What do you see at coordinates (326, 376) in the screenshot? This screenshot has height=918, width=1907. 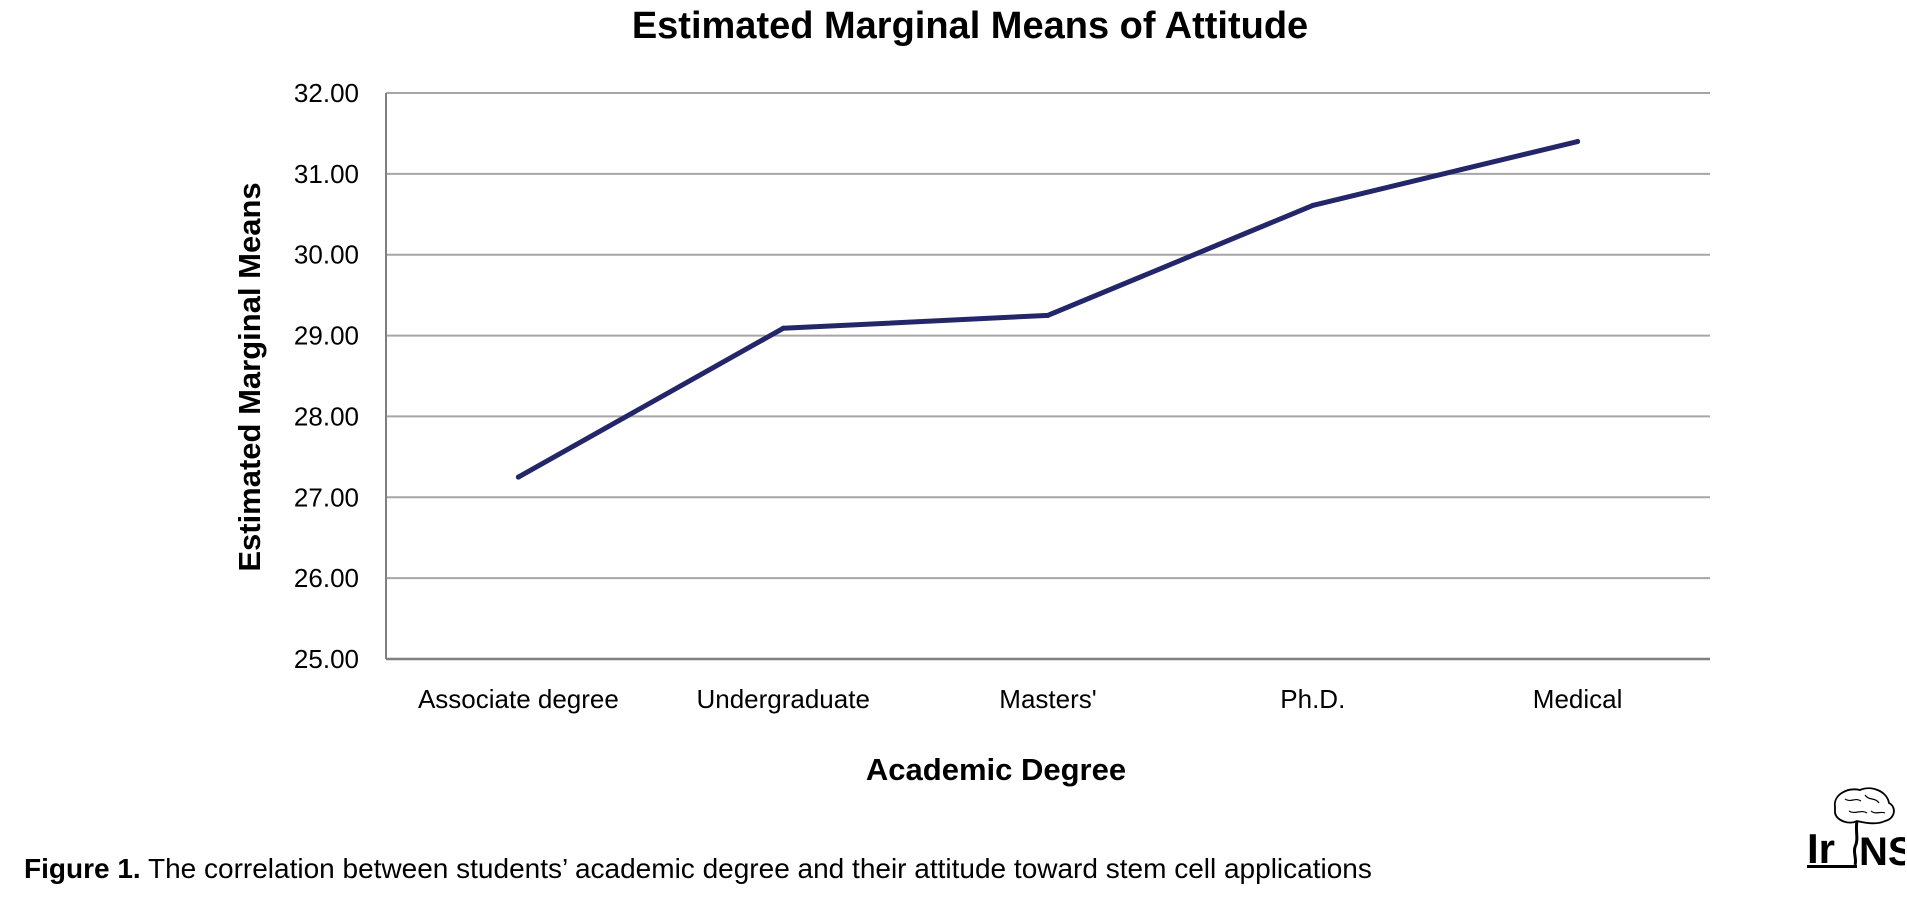 I see `y-tick-labels: 25.00 26.00 27.00 28.00 29.00 30.00 31.00 32.00` at bounding box center [326, 376].